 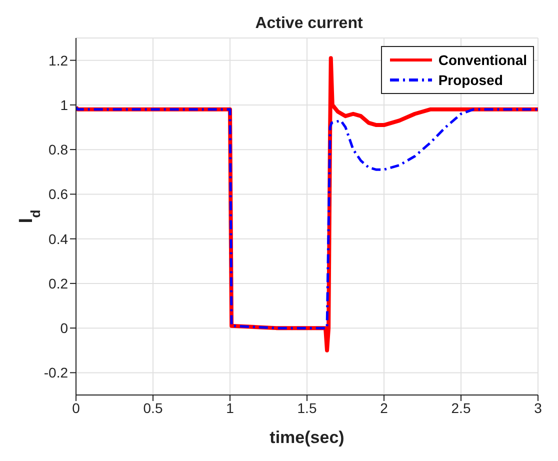 What do you see at coordinates (64, 104) in the screenshot?
I see `y-tick-label: 1` at bounding box center [64, 104].